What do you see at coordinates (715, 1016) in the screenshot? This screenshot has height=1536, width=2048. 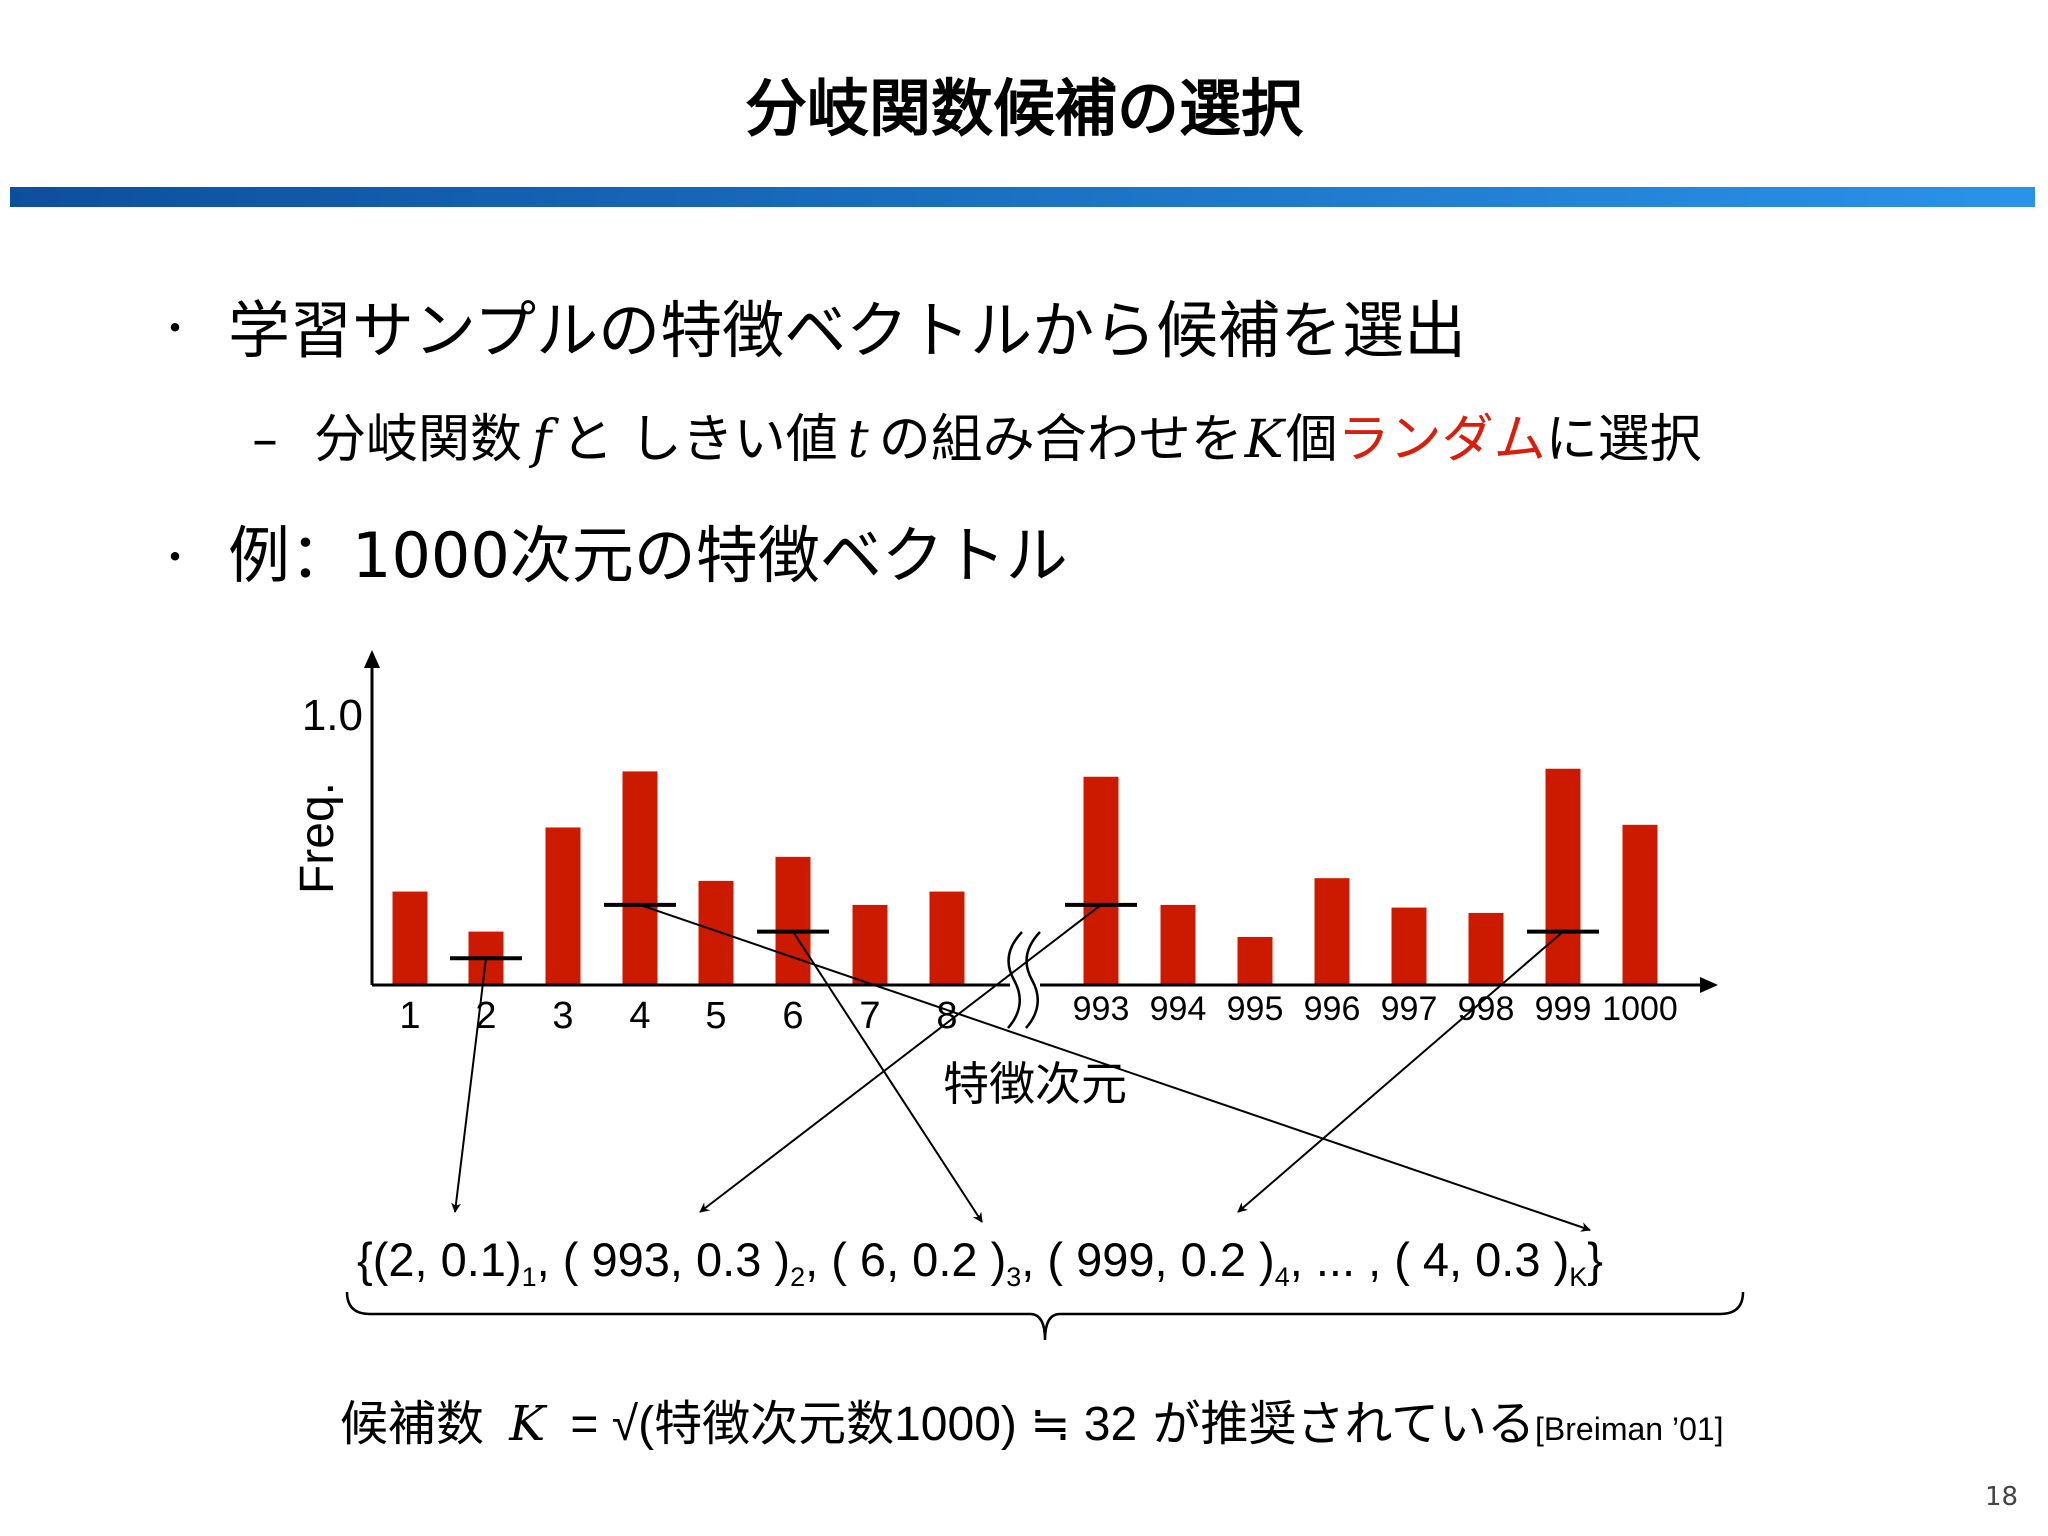 I see `tick-label-5: 5` at bounding box center [715, 1016].